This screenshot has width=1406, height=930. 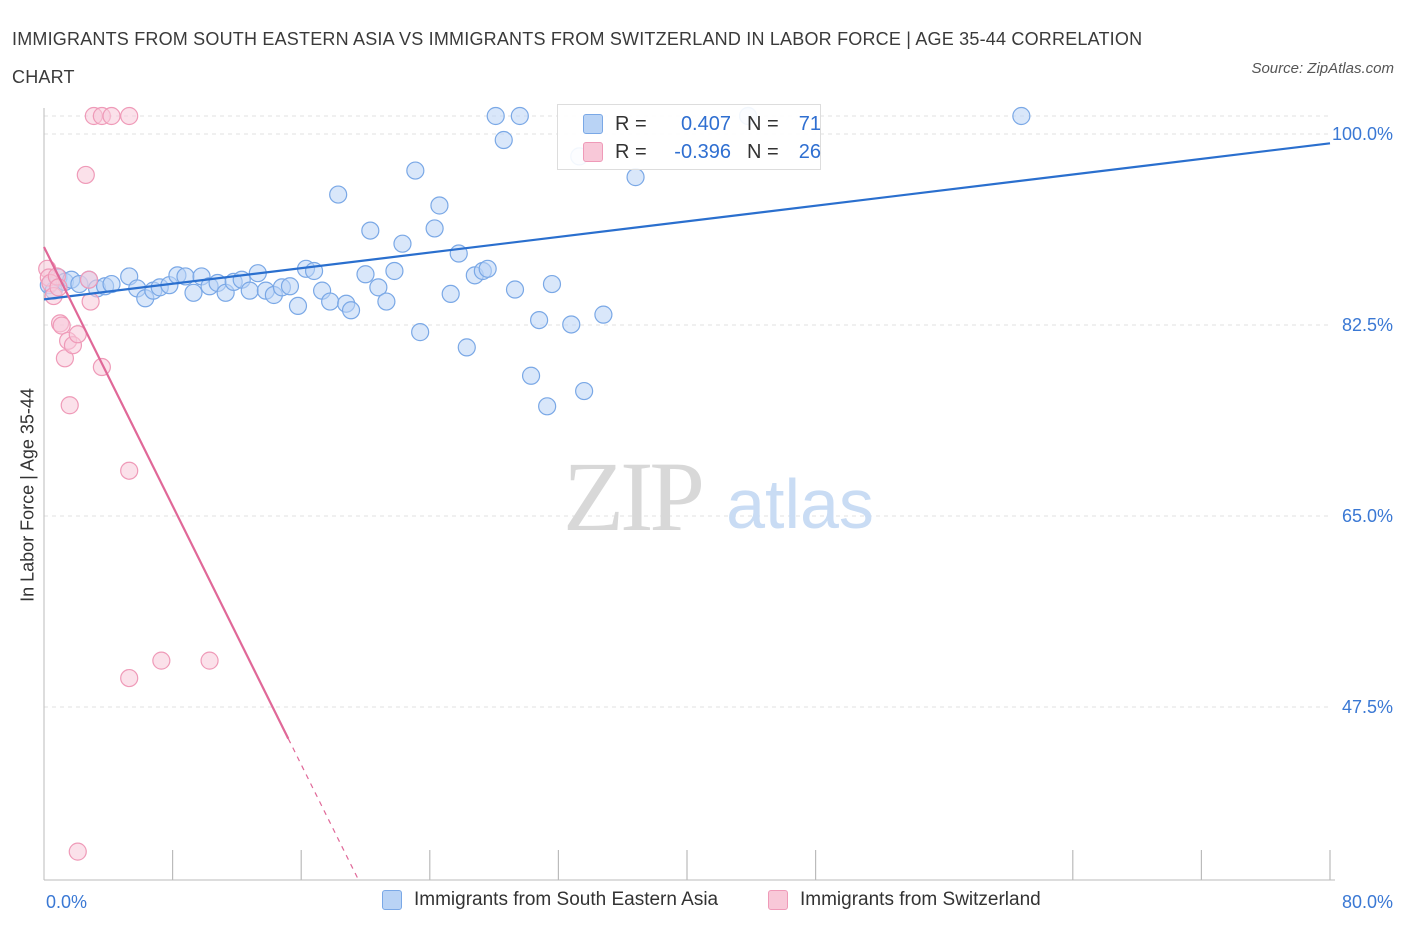 I want to click on series-legend-item-sea: Immigrants from South Eastern Asia, so click(x=550, y=900).